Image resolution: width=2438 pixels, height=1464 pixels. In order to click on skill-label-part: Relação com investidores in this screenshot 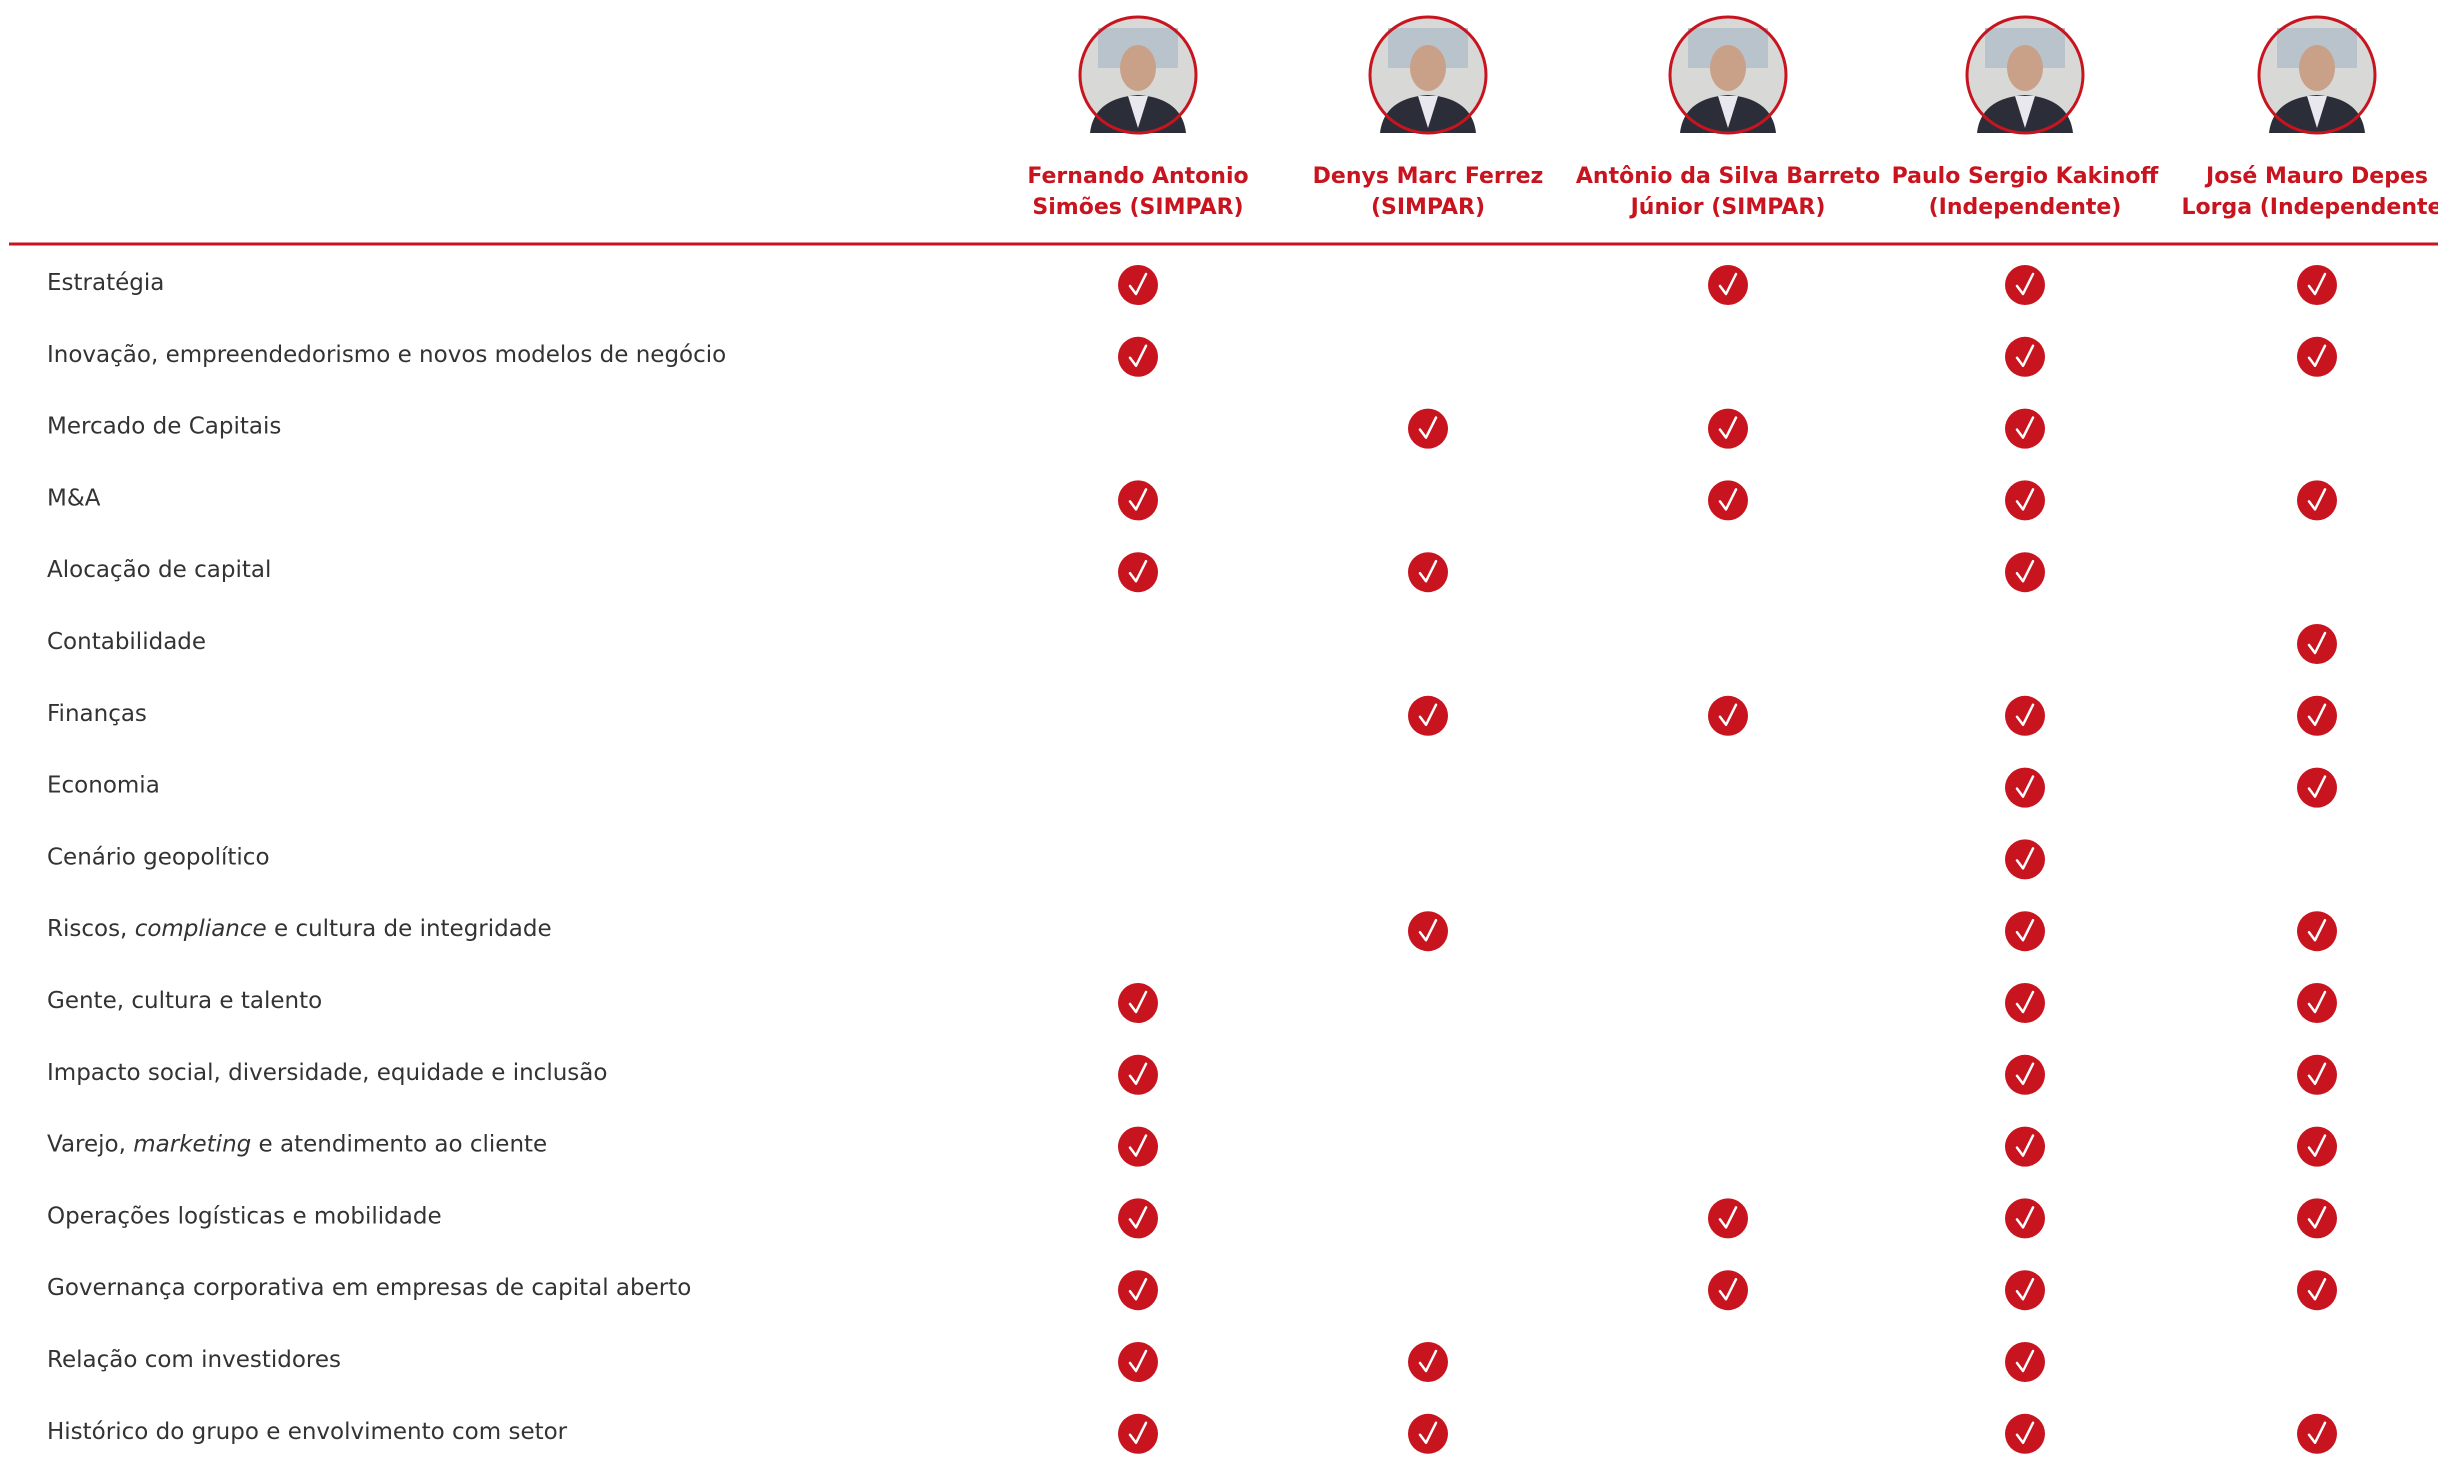, I will do `click(194, 1360)`.